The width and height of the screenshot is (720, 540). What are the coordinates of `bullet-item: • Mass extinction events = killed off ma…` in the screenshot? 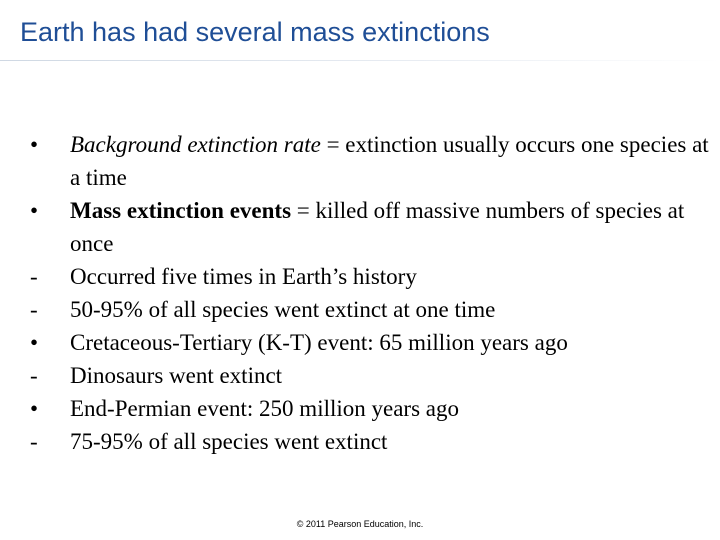 It's located at (370, 227).